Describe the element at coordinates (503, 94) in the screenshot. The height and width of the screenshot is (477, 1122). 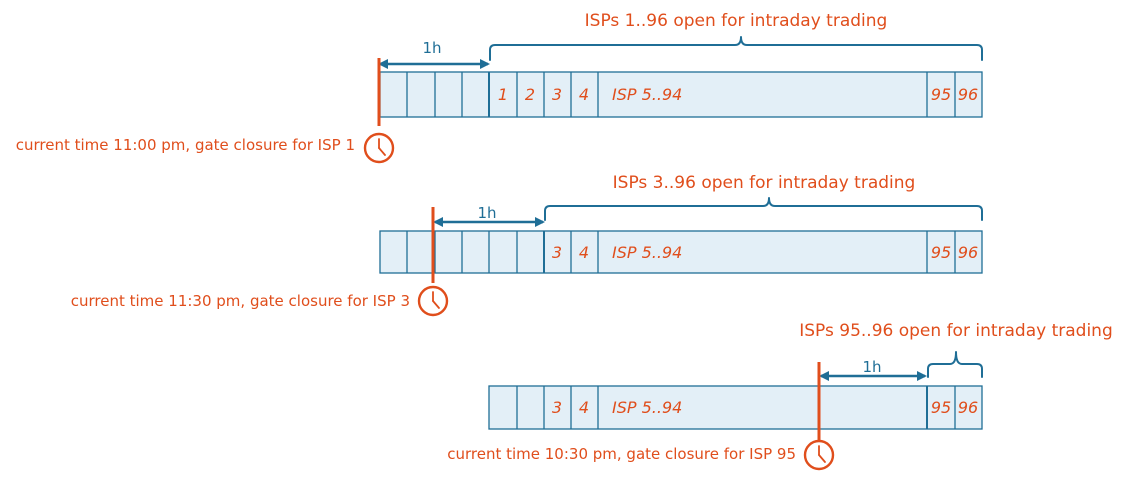
I see `isp-cell-label: 1` at that location.